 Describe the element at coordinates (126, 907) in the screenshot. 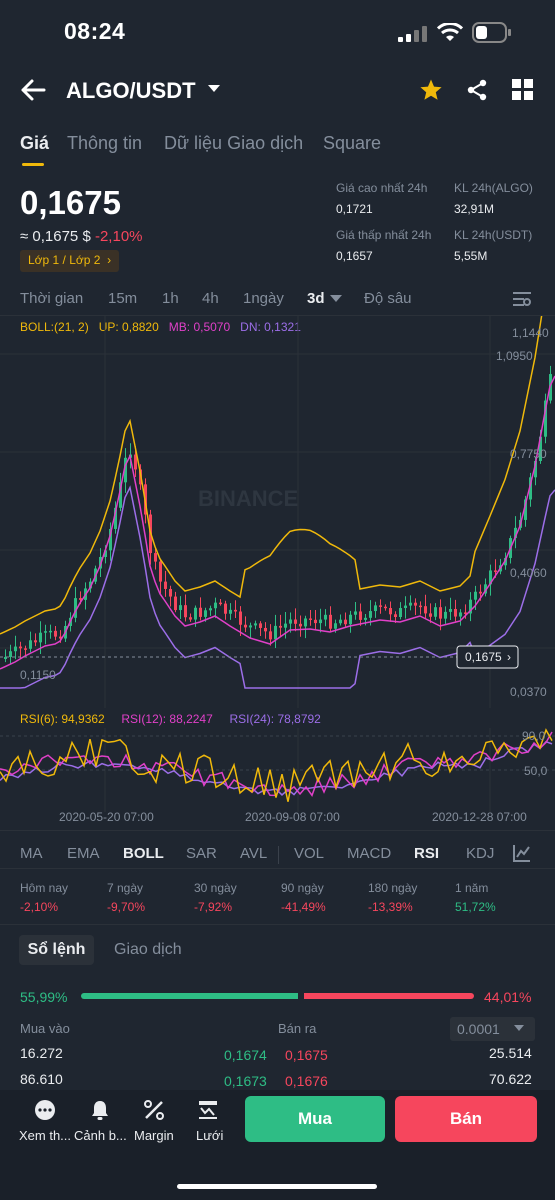

I see `chg-value-7d: -9,70%` at that location.